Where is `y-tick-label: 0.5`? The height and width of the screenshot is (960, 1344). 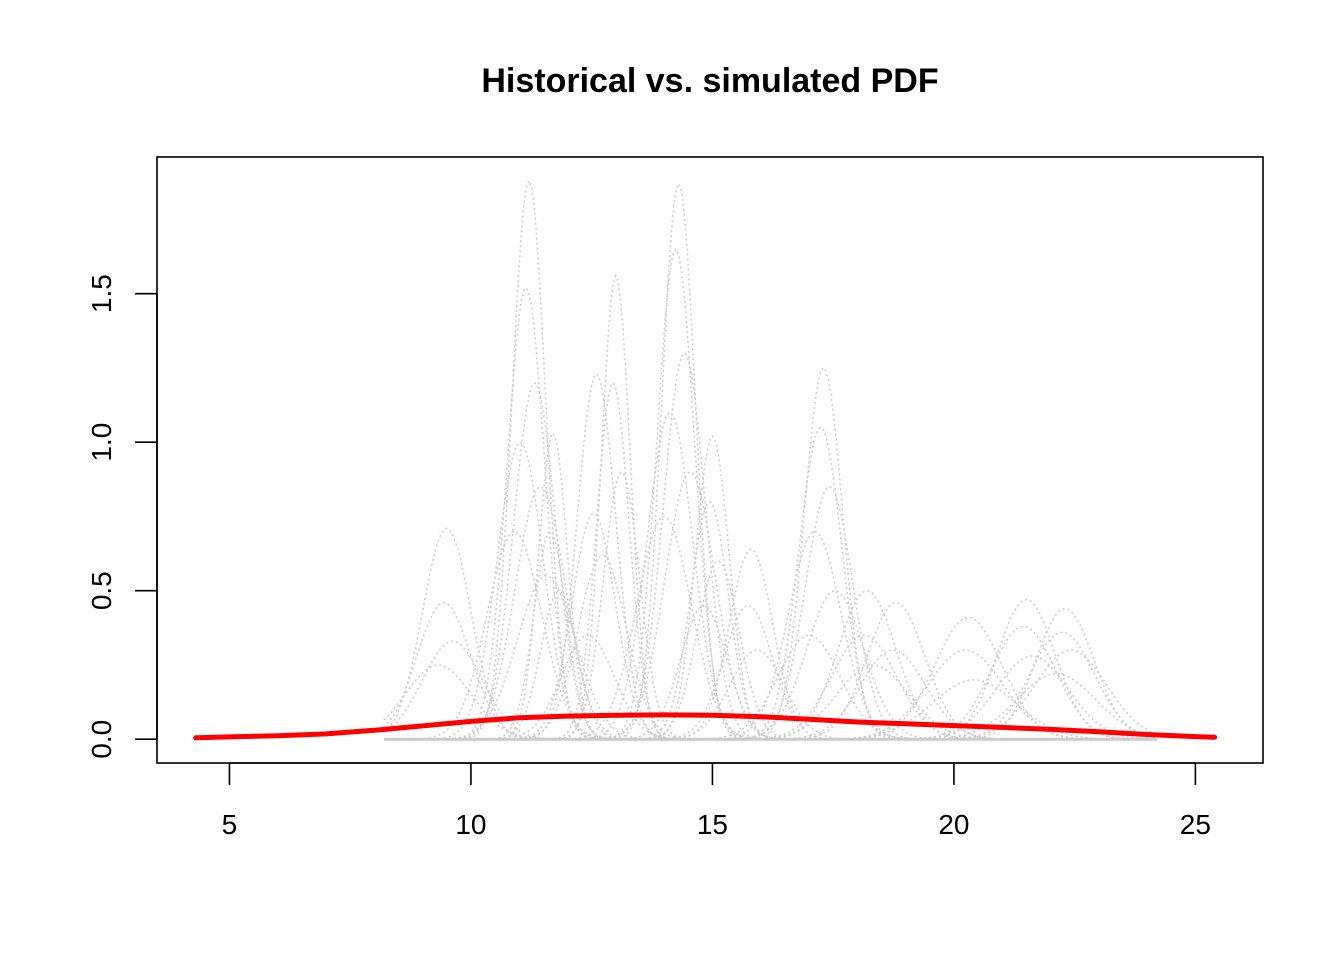 y-tick-label: 0.5 is located at coordinates (101, 590).